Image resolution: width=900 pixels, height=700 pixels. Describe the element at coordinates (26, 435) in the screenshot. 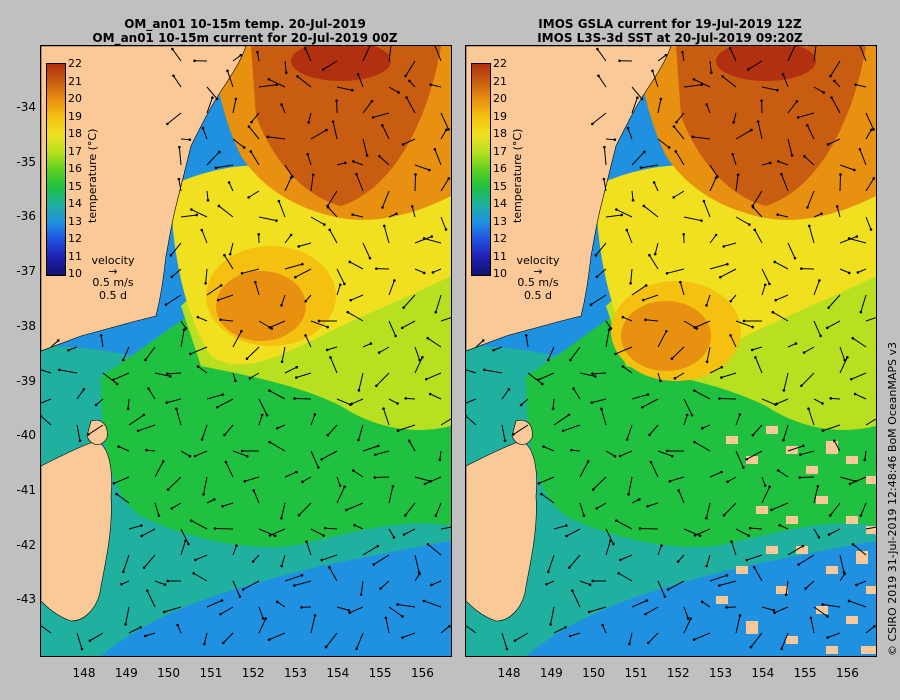

I see `latitude-tick-label: -40` at that location.